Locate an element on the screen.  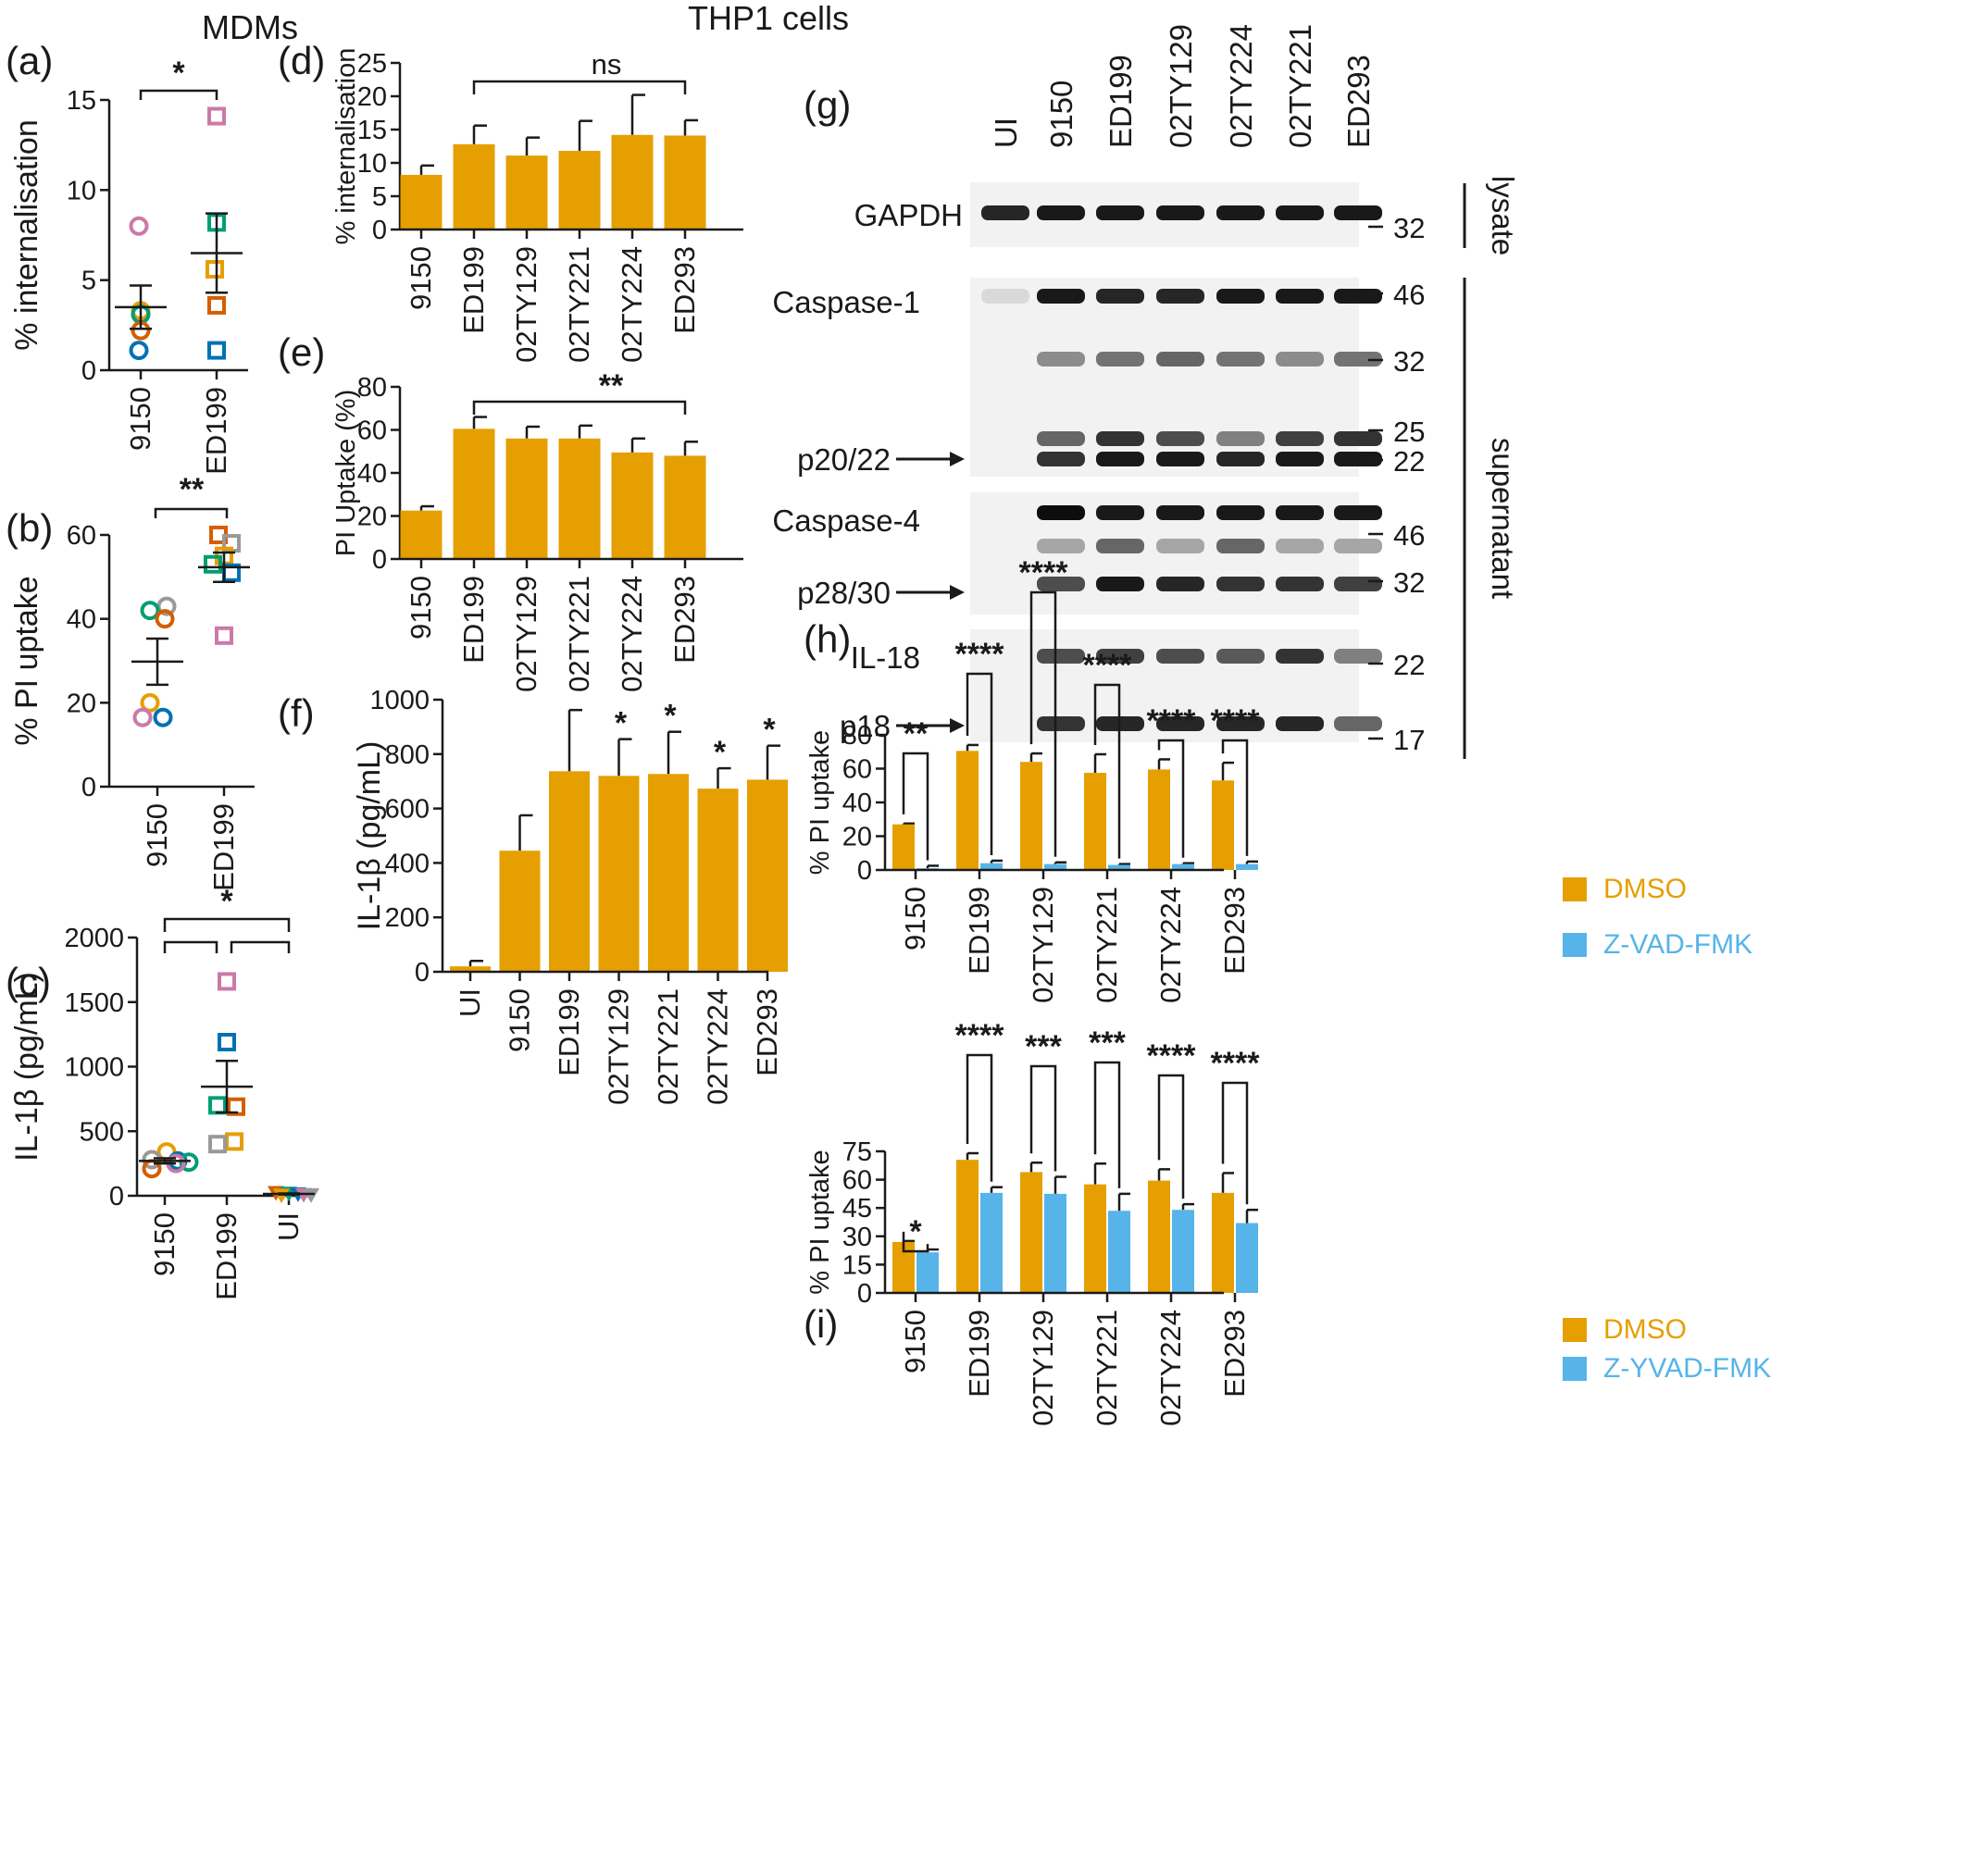
side-label-supernatant: supernatant is located at coordinates (1503, 518).